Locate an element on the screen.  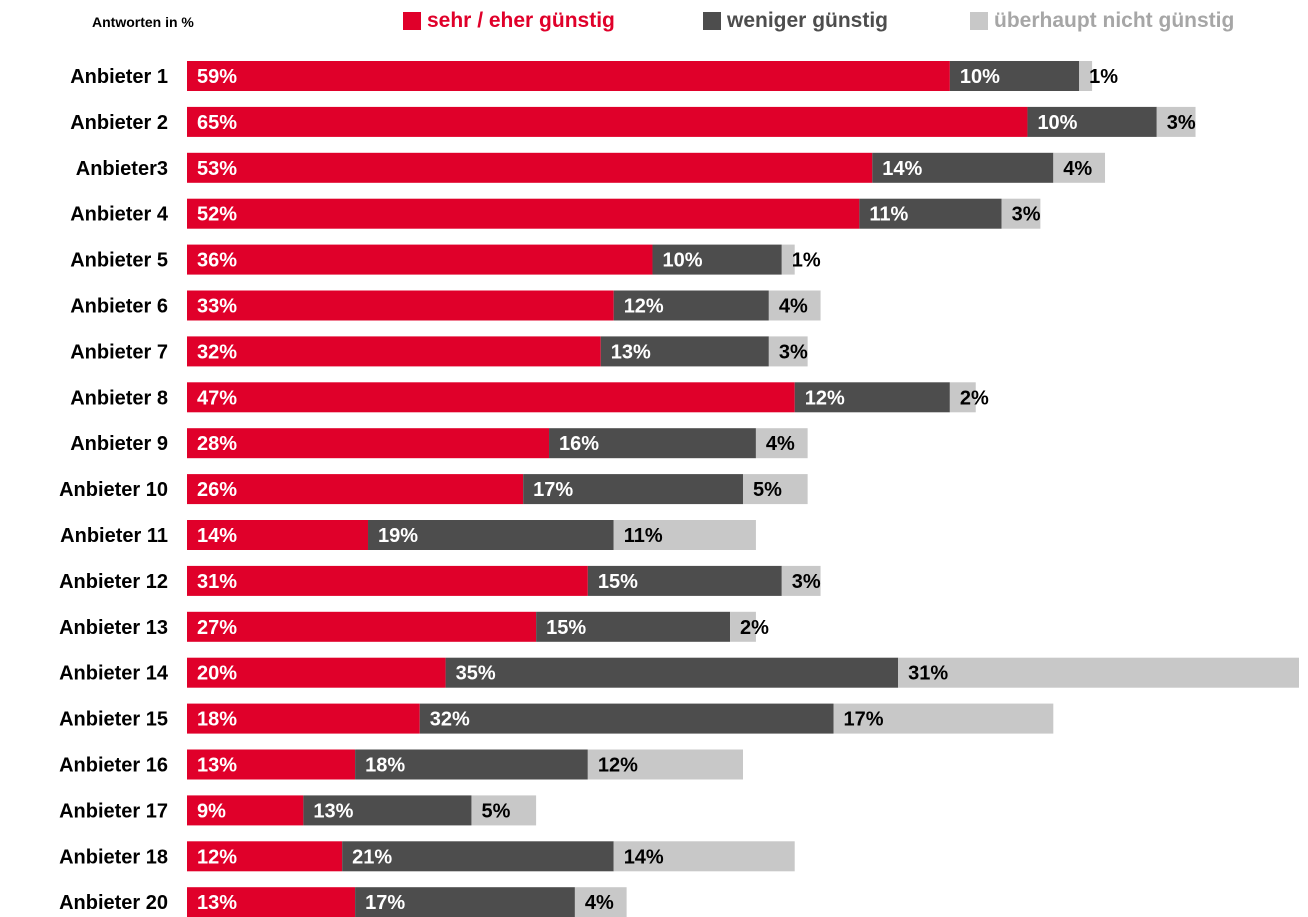
category-label: Anbieter 16 is located at coordinates (113, 766).